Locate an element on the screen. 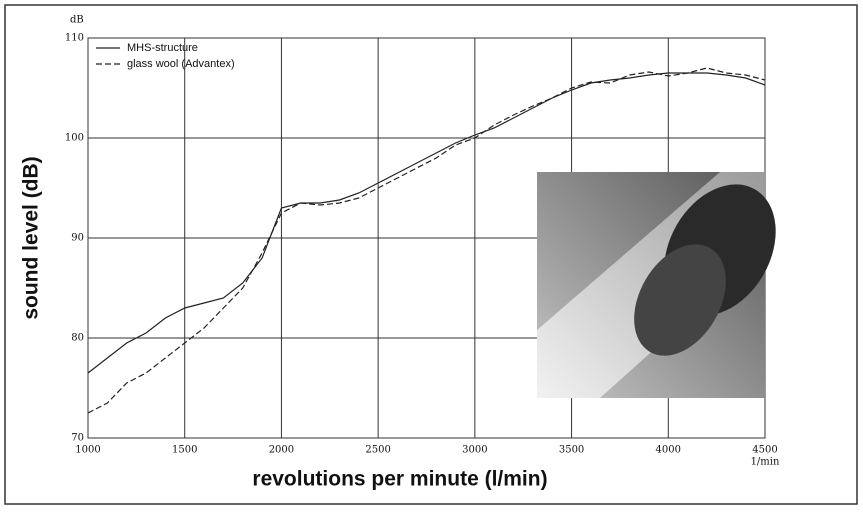 The image size is (863, 515). y-tick-label: 70 is located at coordinates (77, 438).